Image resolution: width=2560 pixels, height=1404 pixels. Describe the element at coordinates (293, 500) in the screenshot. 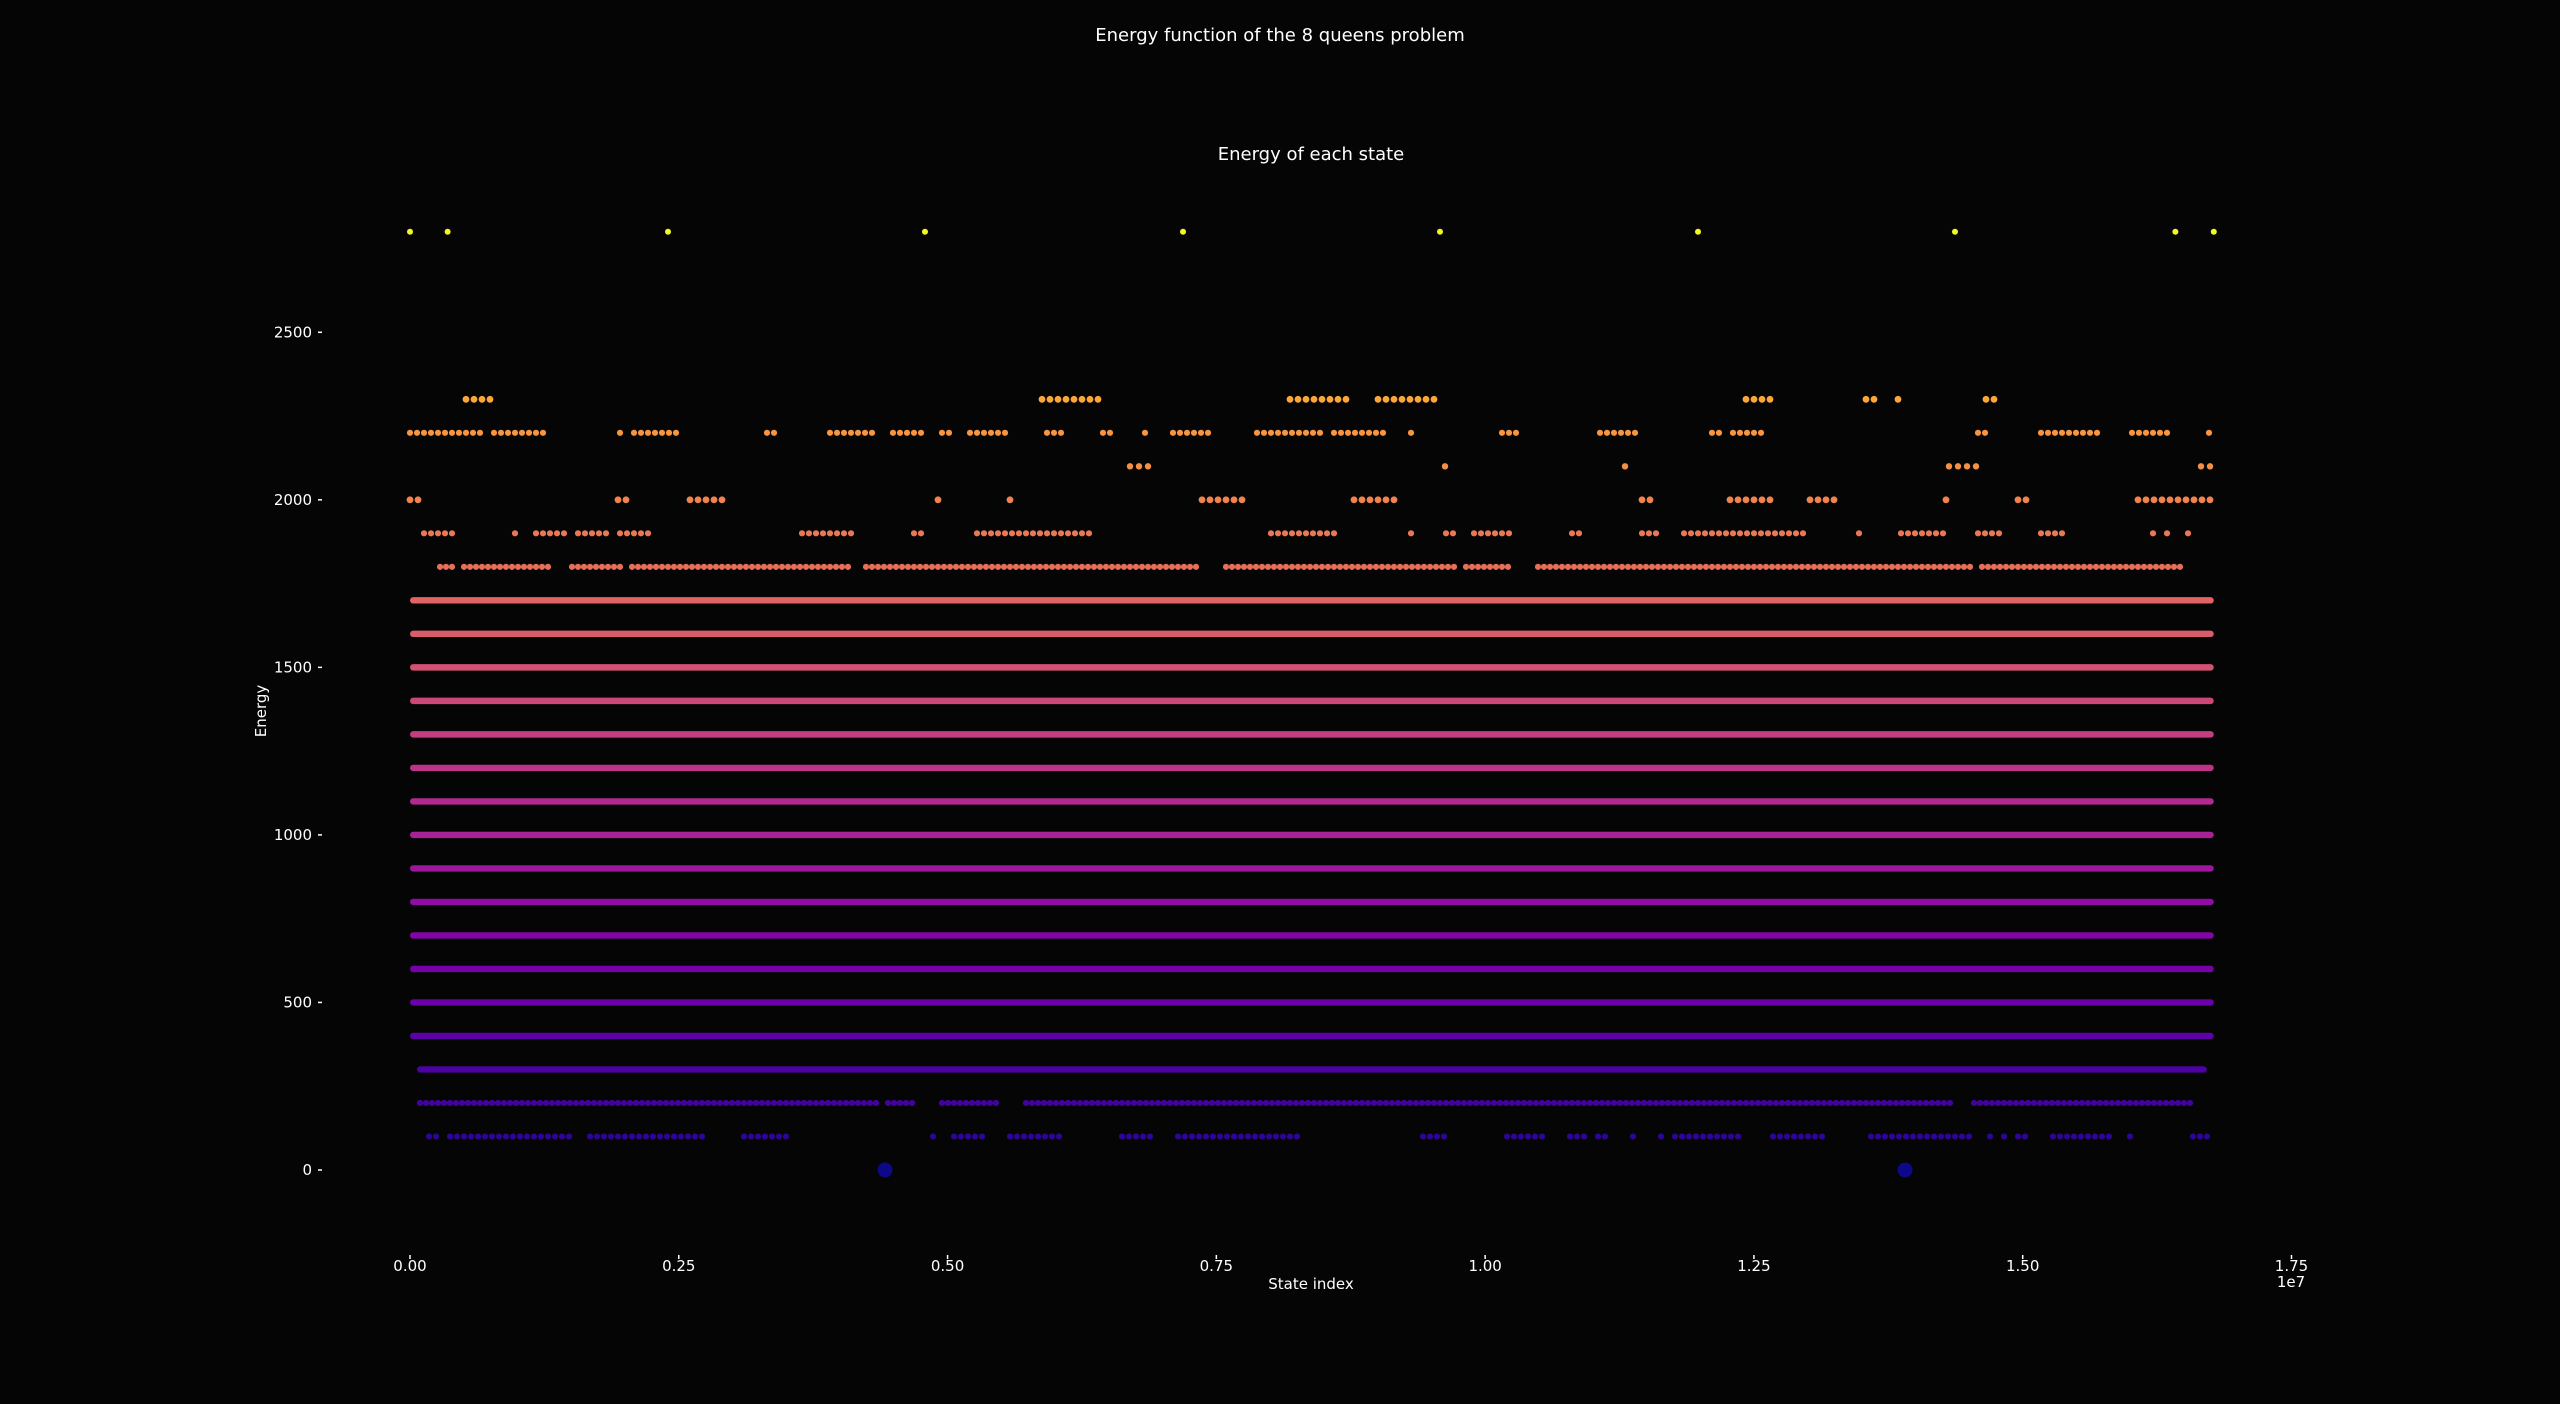

I see `y-tick-label-4: 2000` at that location.